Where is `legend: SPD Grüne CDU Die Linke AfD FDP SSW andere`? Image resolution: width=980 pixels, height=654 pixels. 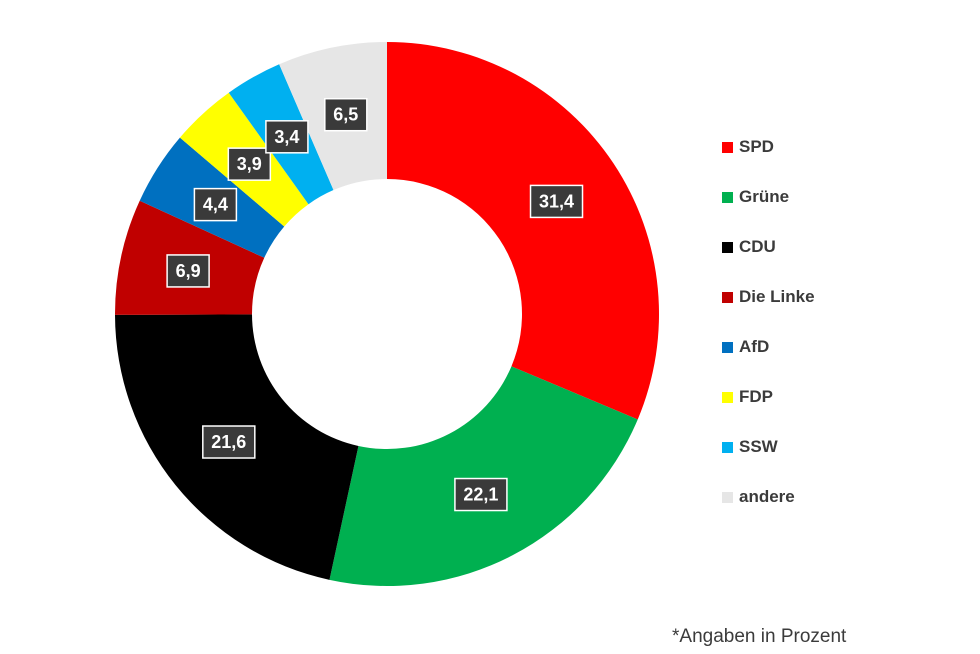 legend: SPD Grüne CDU Die Linke AfD FDP SSW andere is located at coordinates (768, 322).